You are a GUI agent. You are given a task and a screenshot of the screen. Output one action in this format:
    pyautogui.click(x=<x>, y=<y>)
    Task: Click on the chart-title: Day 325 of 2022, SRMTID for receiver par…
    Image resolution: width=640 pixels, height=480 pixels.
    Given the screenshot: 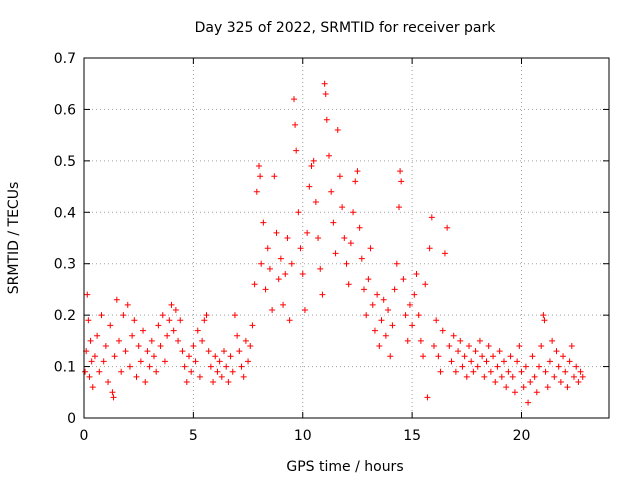 What is the action you would take?
    pyautogui.click(x=346, y=28)
    